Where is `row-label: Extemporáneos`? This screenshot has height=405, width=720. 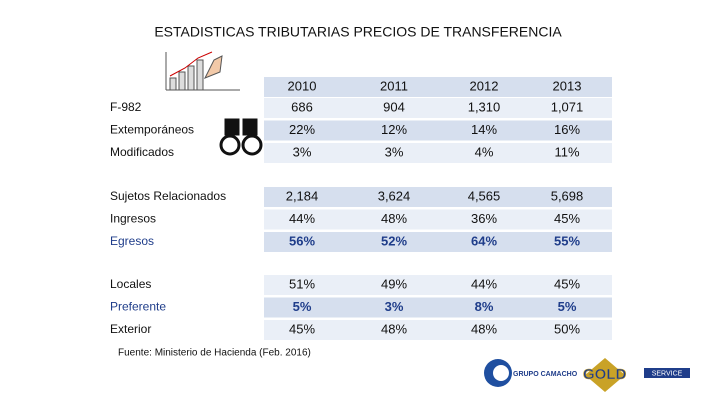
row-label: Extemporáneos is located at coordinates (152, 130).